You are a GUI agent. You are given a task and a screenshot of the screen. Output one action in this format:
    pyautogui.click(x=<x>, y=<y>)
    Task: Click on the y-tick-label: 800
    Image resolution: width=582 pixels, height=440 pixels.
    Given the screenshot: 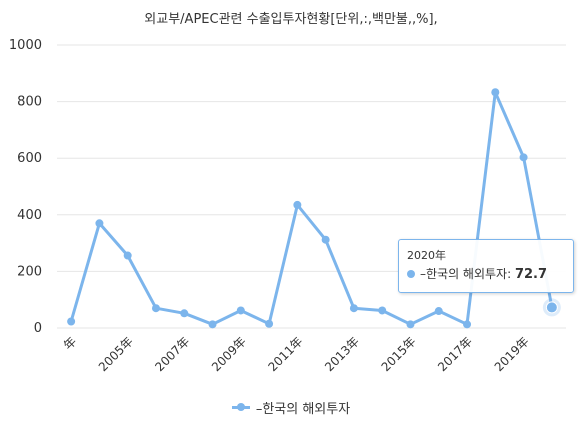 What is the action you would take?
    pyautogui.click(x=29, y=102)
    